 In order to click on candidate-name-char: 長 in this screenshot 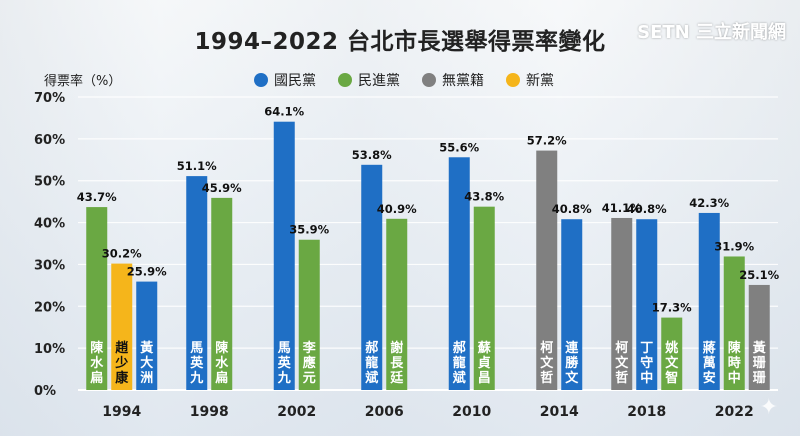, I will do `click(397, 363)`.